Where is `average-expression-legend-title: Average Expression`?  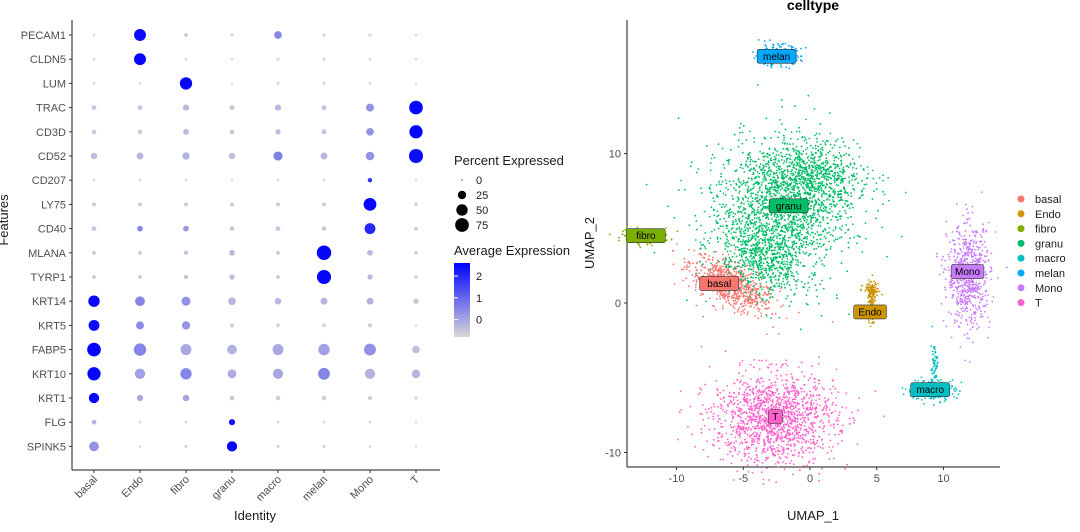
average-expression-legend-title: Average Expression is located at coordinates (512, 250).